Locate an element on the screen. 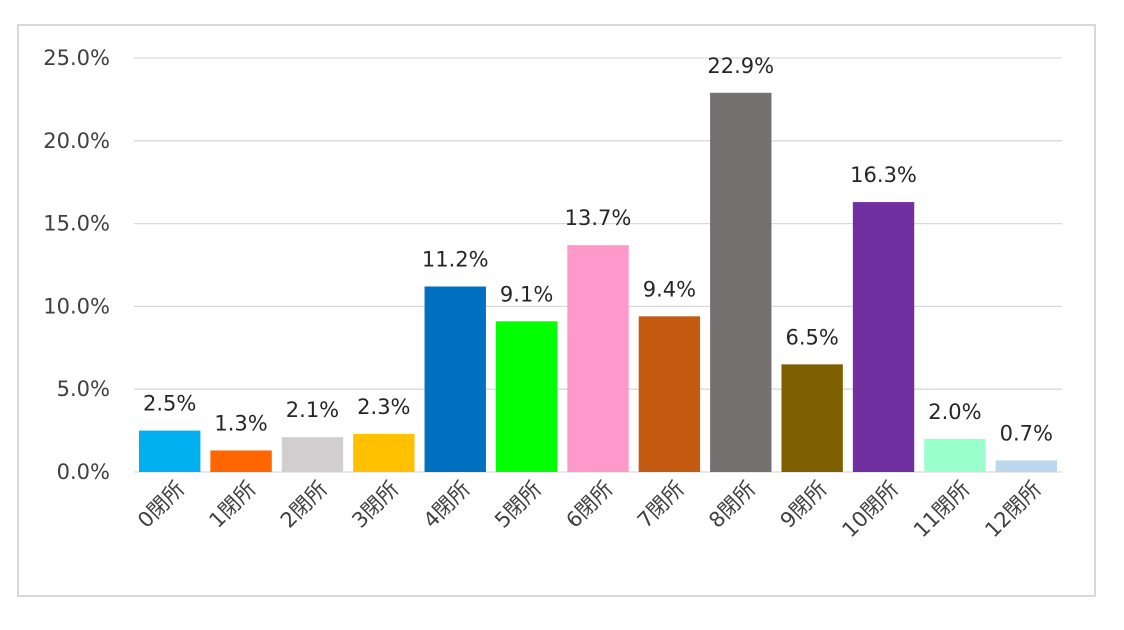 The width and height of the screenshot is (1124, 630). x-tick-label: 12閉所 is located at coordinates (1013, 510).